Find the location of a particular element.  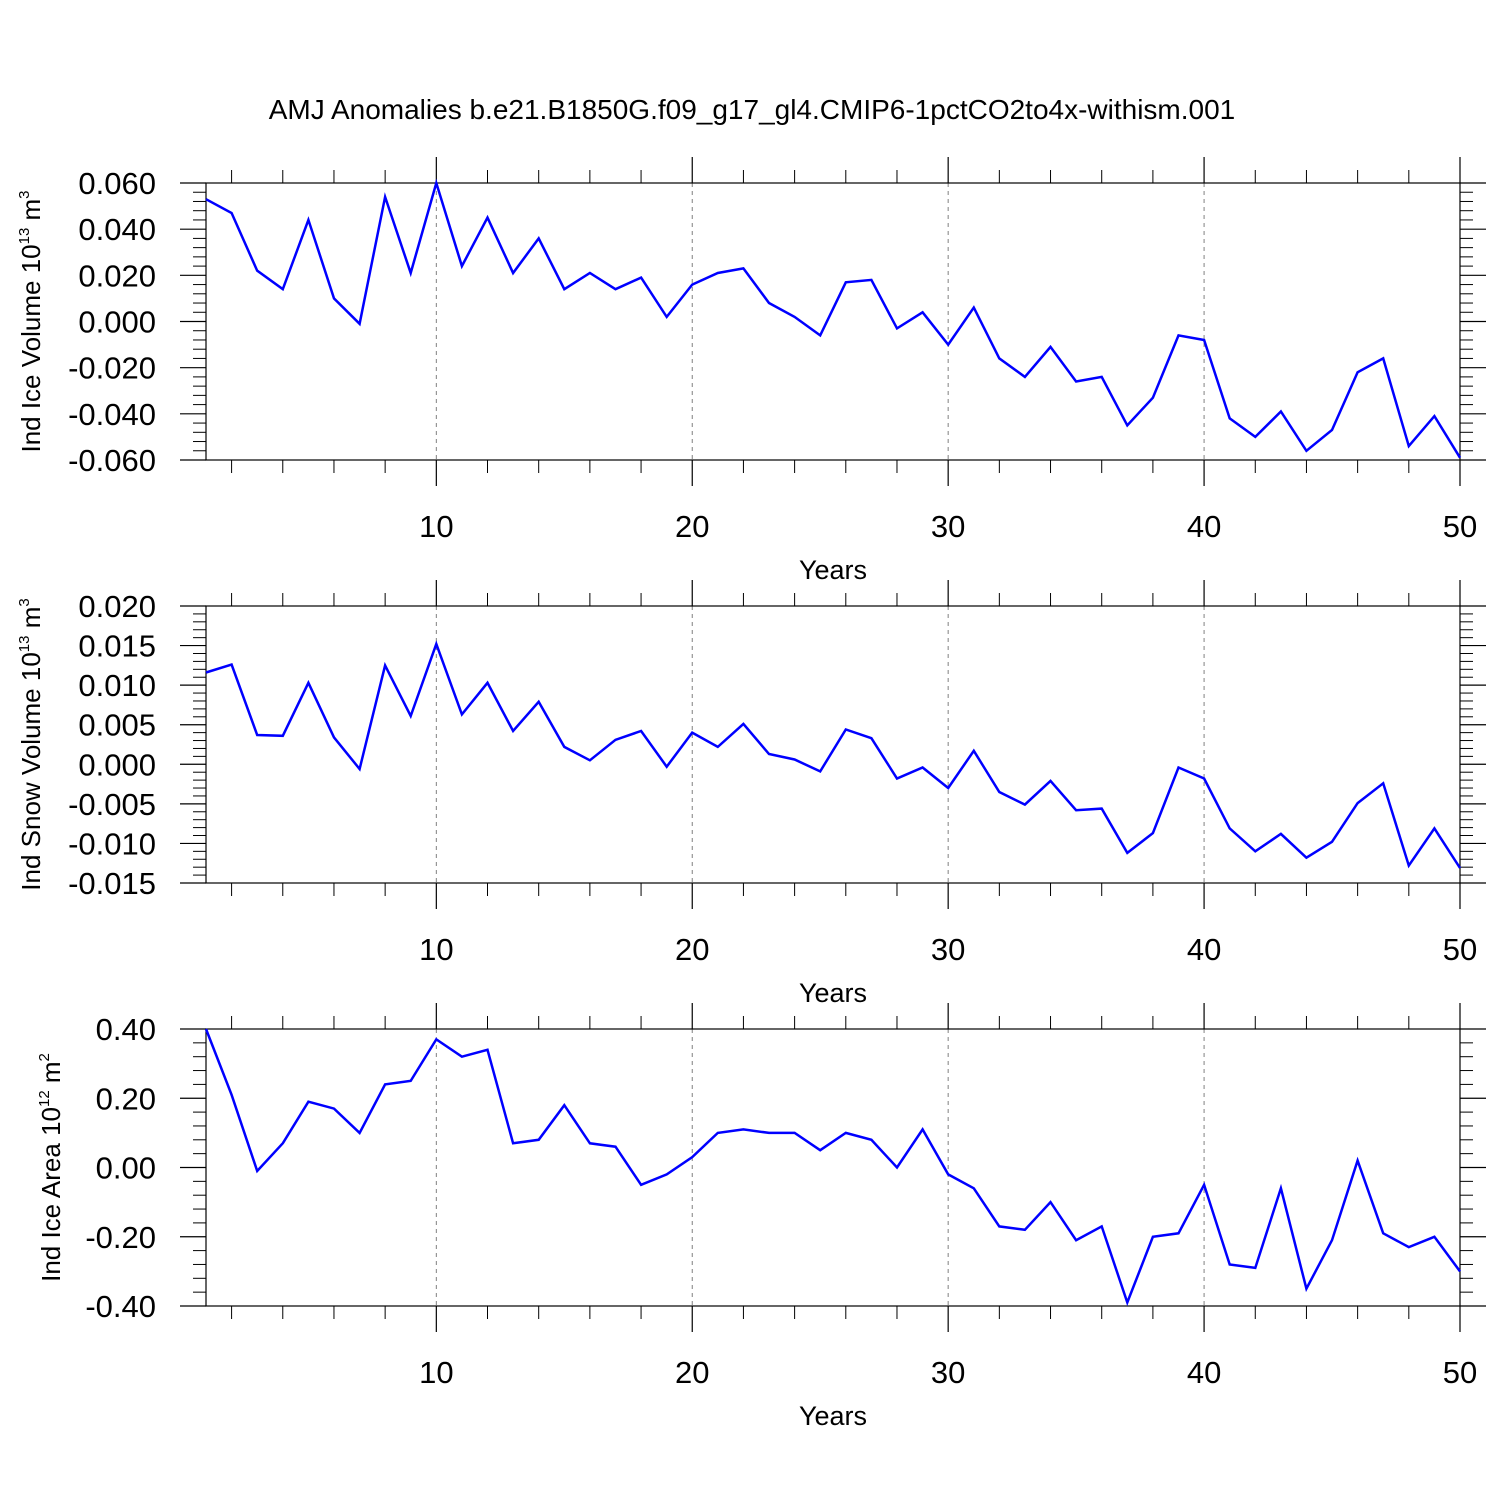

y-tick-label: 0.005 is located at coordinates (117, 725).